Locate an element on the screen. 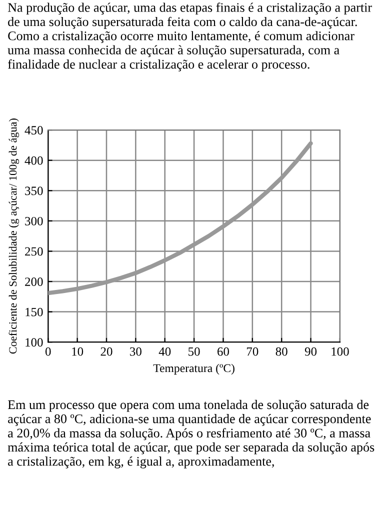 Image resolution: width=379 pixels, height=516 pixels. x-tick-label: 0 is located at coordinates (48, 351).